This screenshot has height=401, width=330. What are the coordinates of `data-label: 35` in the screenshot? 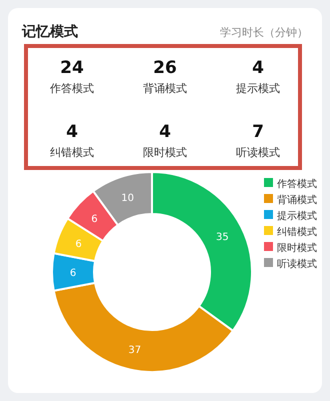 It's located at (222, 238).